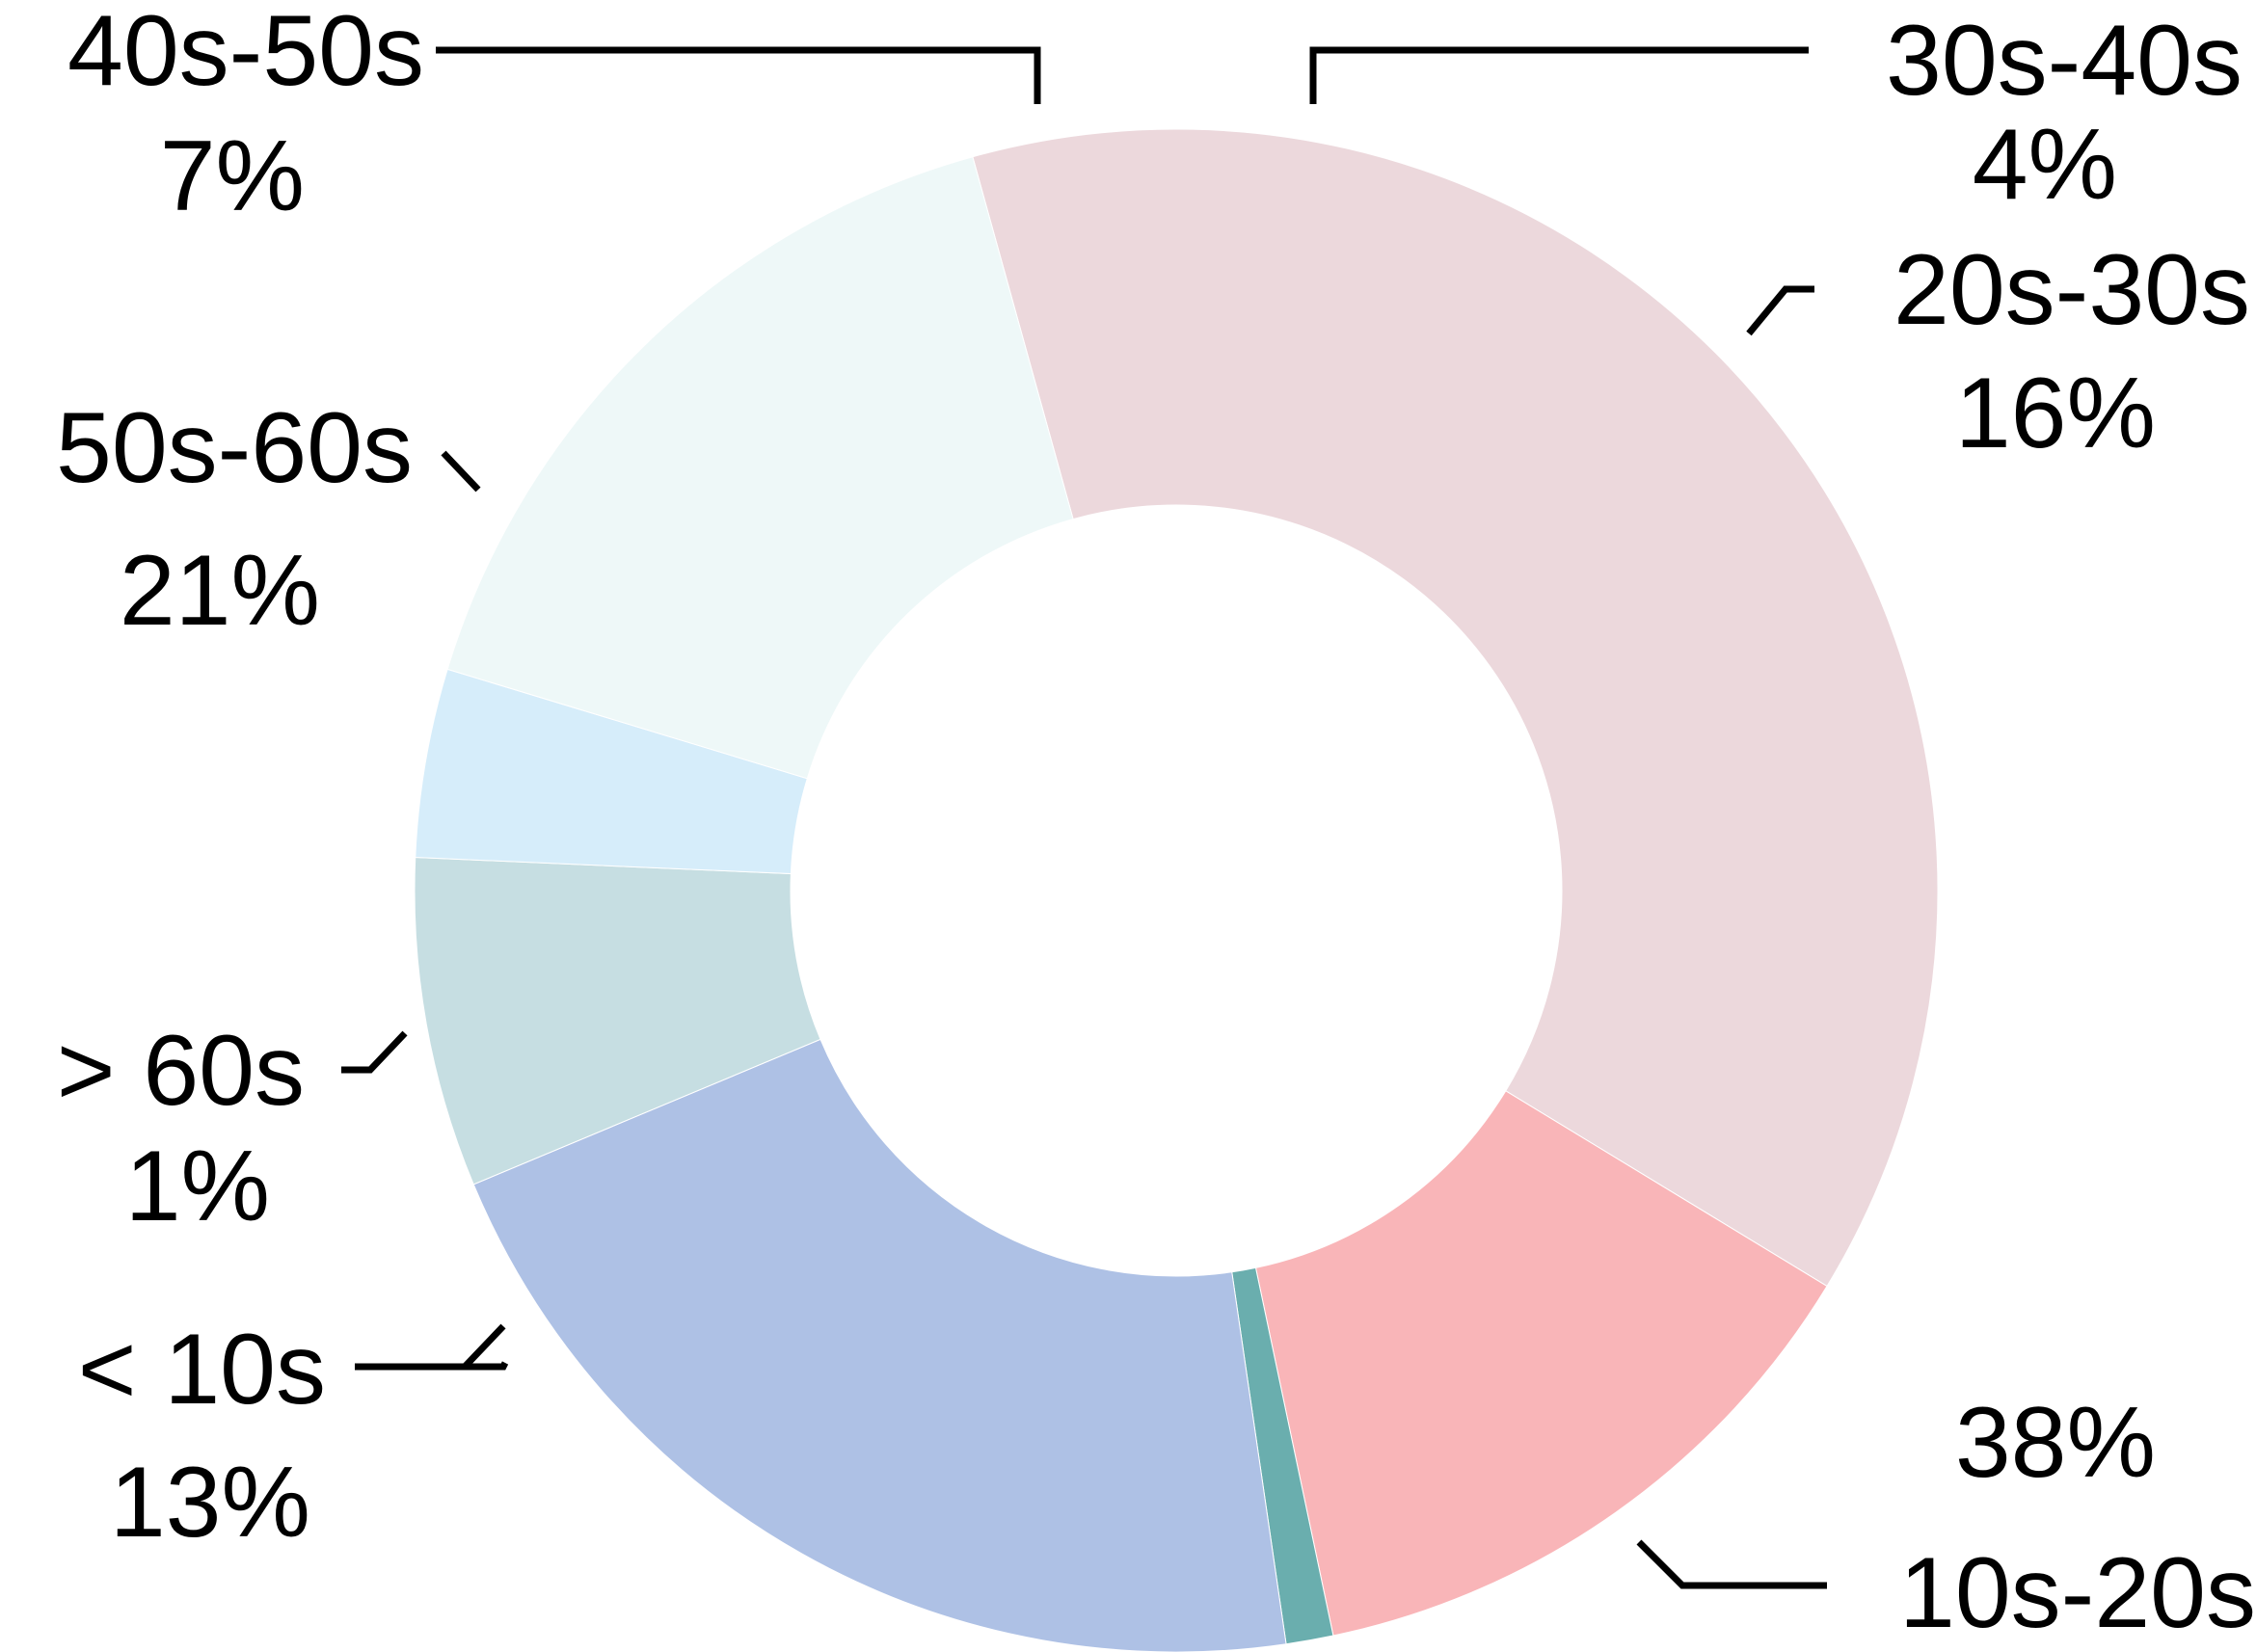  What do you see at coordinates (2055, 414) in the screenshot?
I see `slice-percent-20s-30s: 16%` at bounding box center [2055, 414].